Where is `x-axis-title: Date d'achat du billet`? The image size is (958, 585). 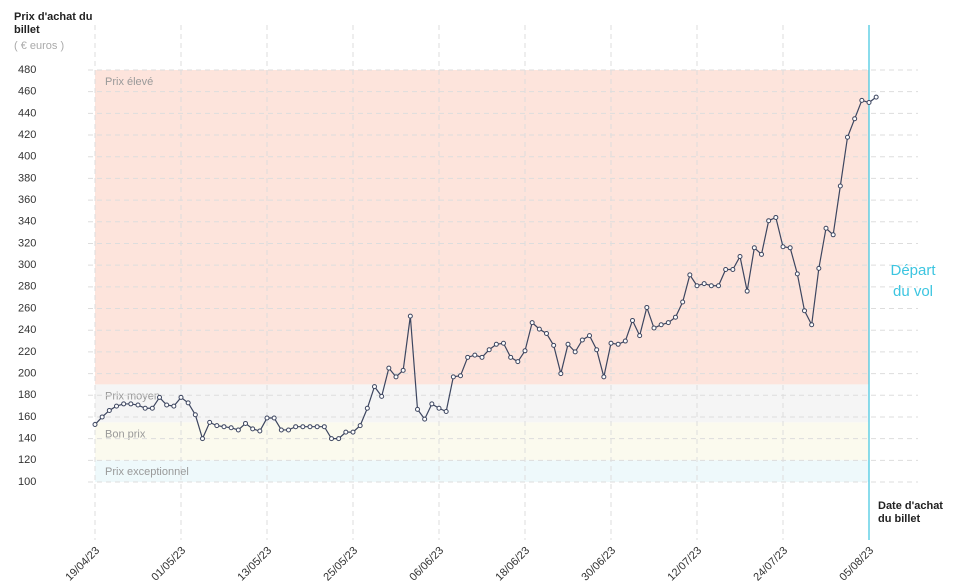 x-axis-title: Date d'achat du billet is located at coordinates (910, 512).